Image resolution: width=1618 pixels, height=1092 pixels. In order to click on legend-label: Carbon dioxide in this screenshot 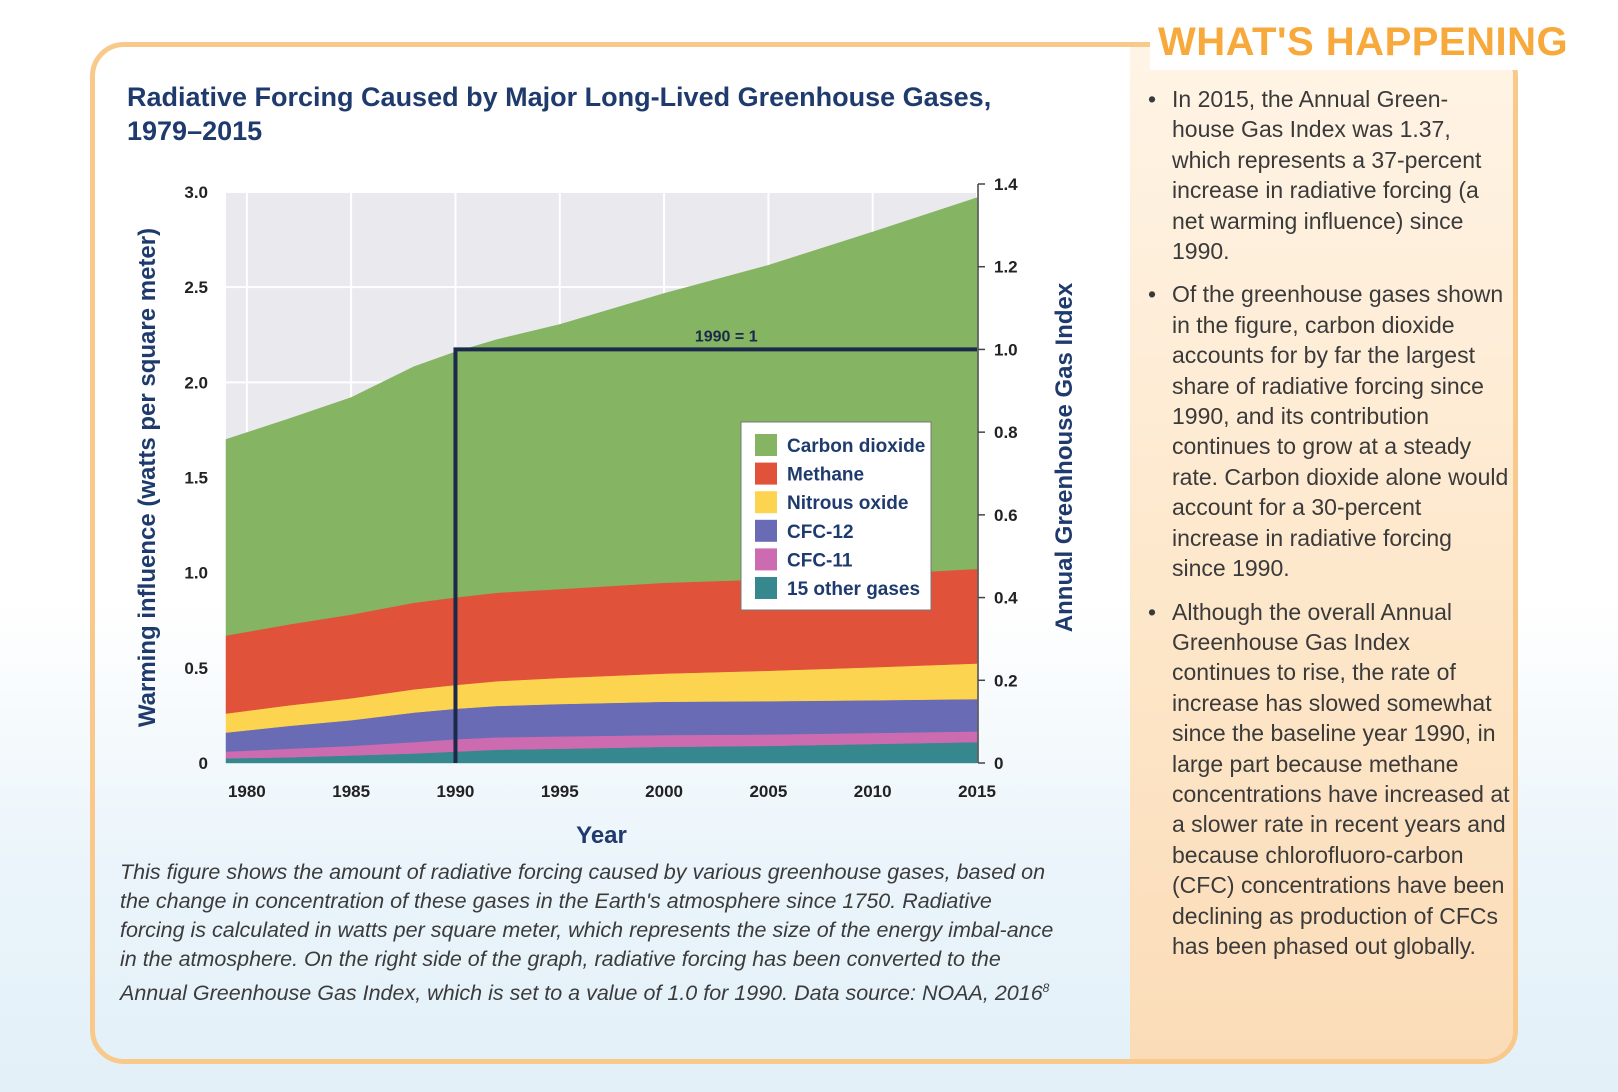, I will do `click(856, 446)`.